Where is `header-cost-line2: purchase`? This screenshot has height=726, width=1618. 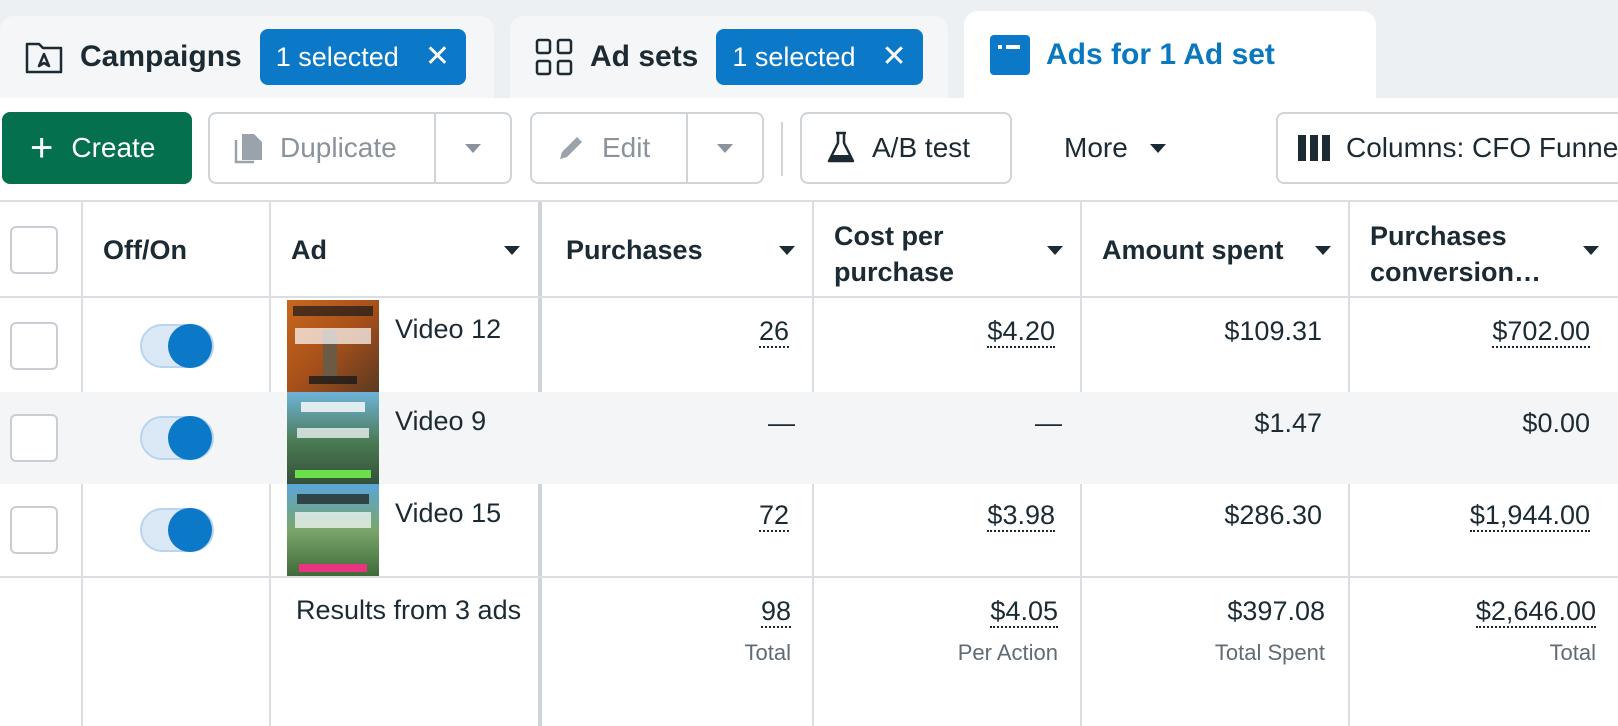
header-cost-line2: purchase is located at coordinates (894, 272).